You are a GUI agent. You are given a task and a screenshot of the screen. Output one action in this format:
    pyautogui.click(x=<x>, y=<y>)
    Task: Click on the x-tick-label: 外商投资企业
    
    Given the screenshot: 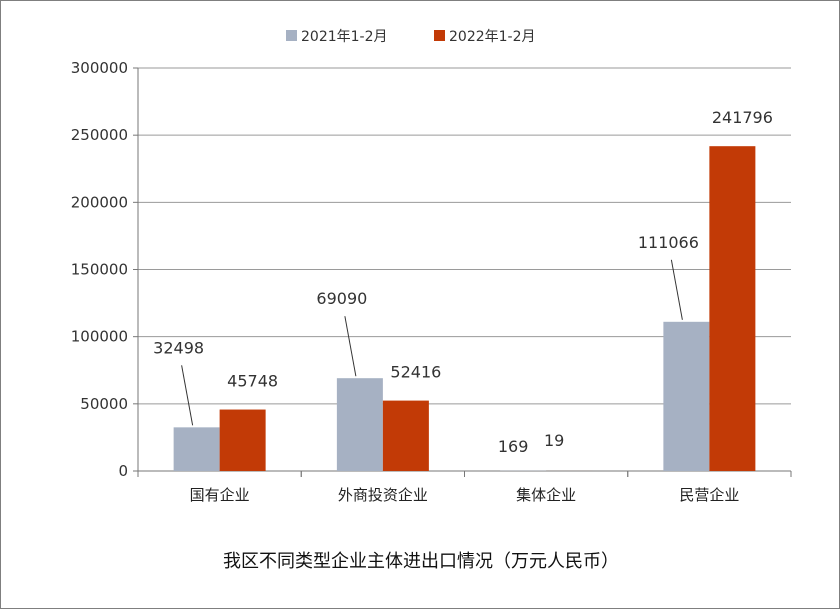 What is the action you would take?
    pyautogui.click(x=383, y=495)
    